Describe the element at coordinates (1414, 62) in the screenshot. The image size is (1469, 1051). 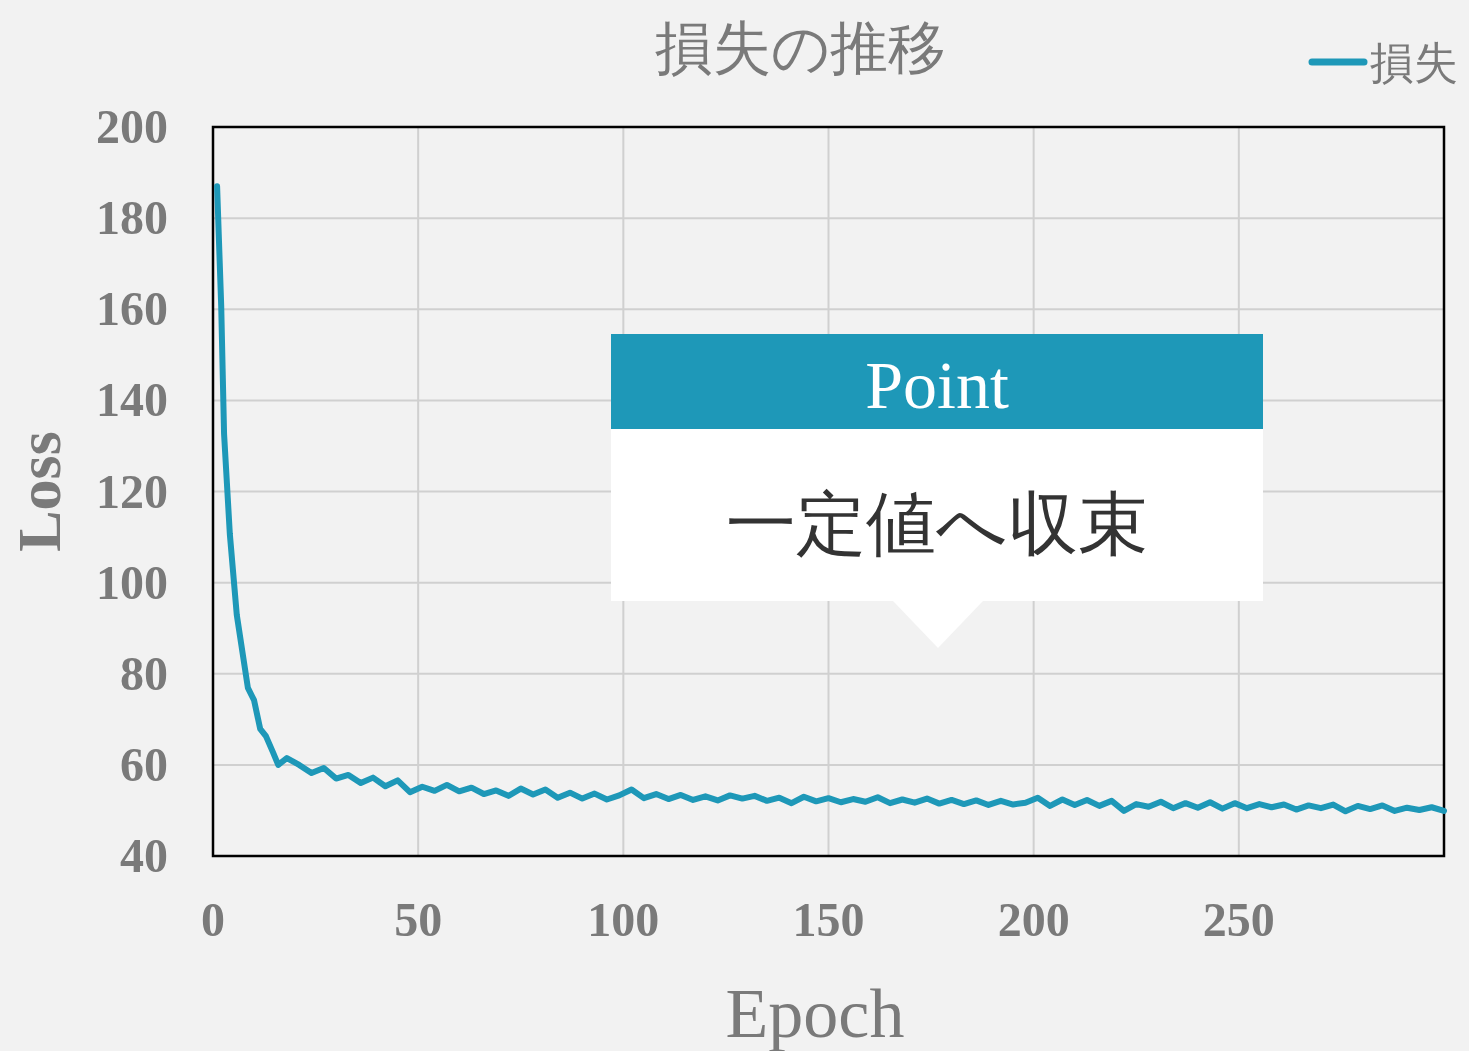
I see `legend-label: 損失` at that location.